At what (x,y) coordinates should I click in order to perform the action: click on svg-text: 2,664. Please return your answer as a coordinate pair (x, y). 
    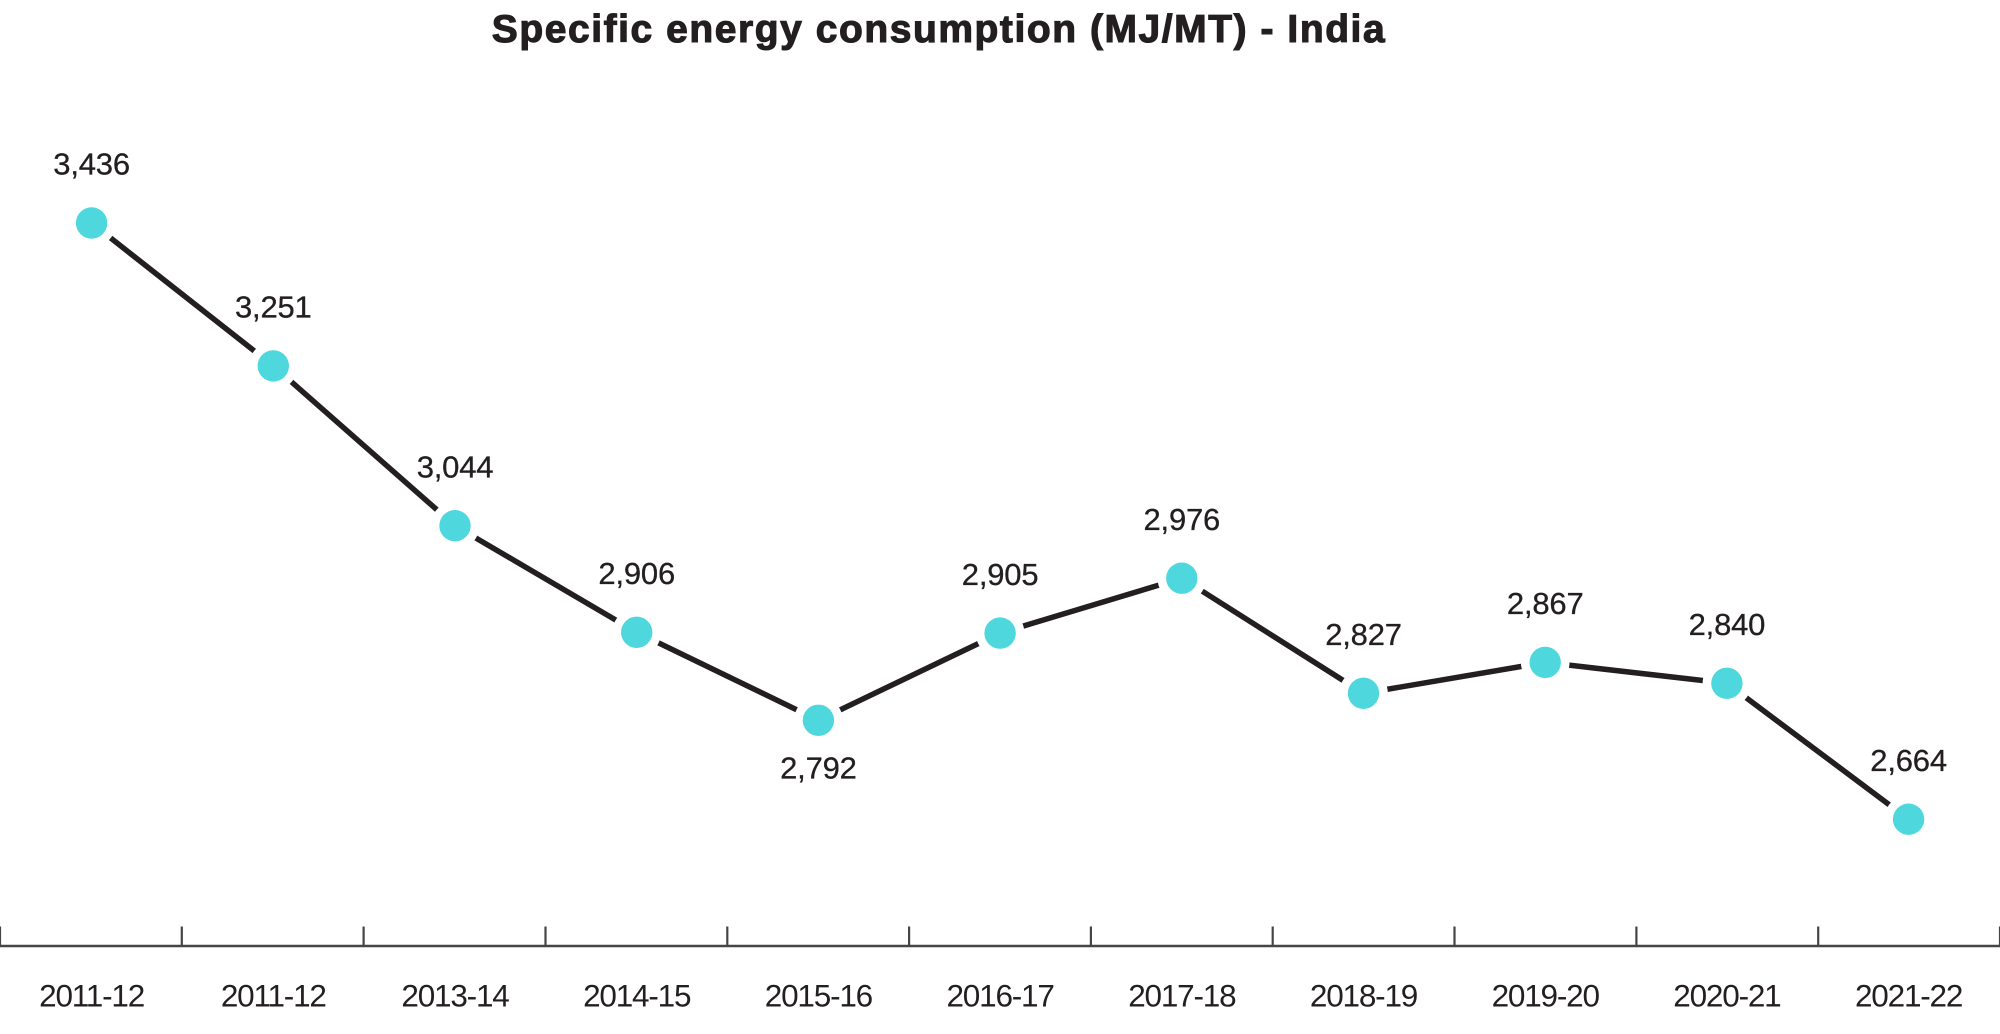
    Looking at the image, I should click on (1908, 760).